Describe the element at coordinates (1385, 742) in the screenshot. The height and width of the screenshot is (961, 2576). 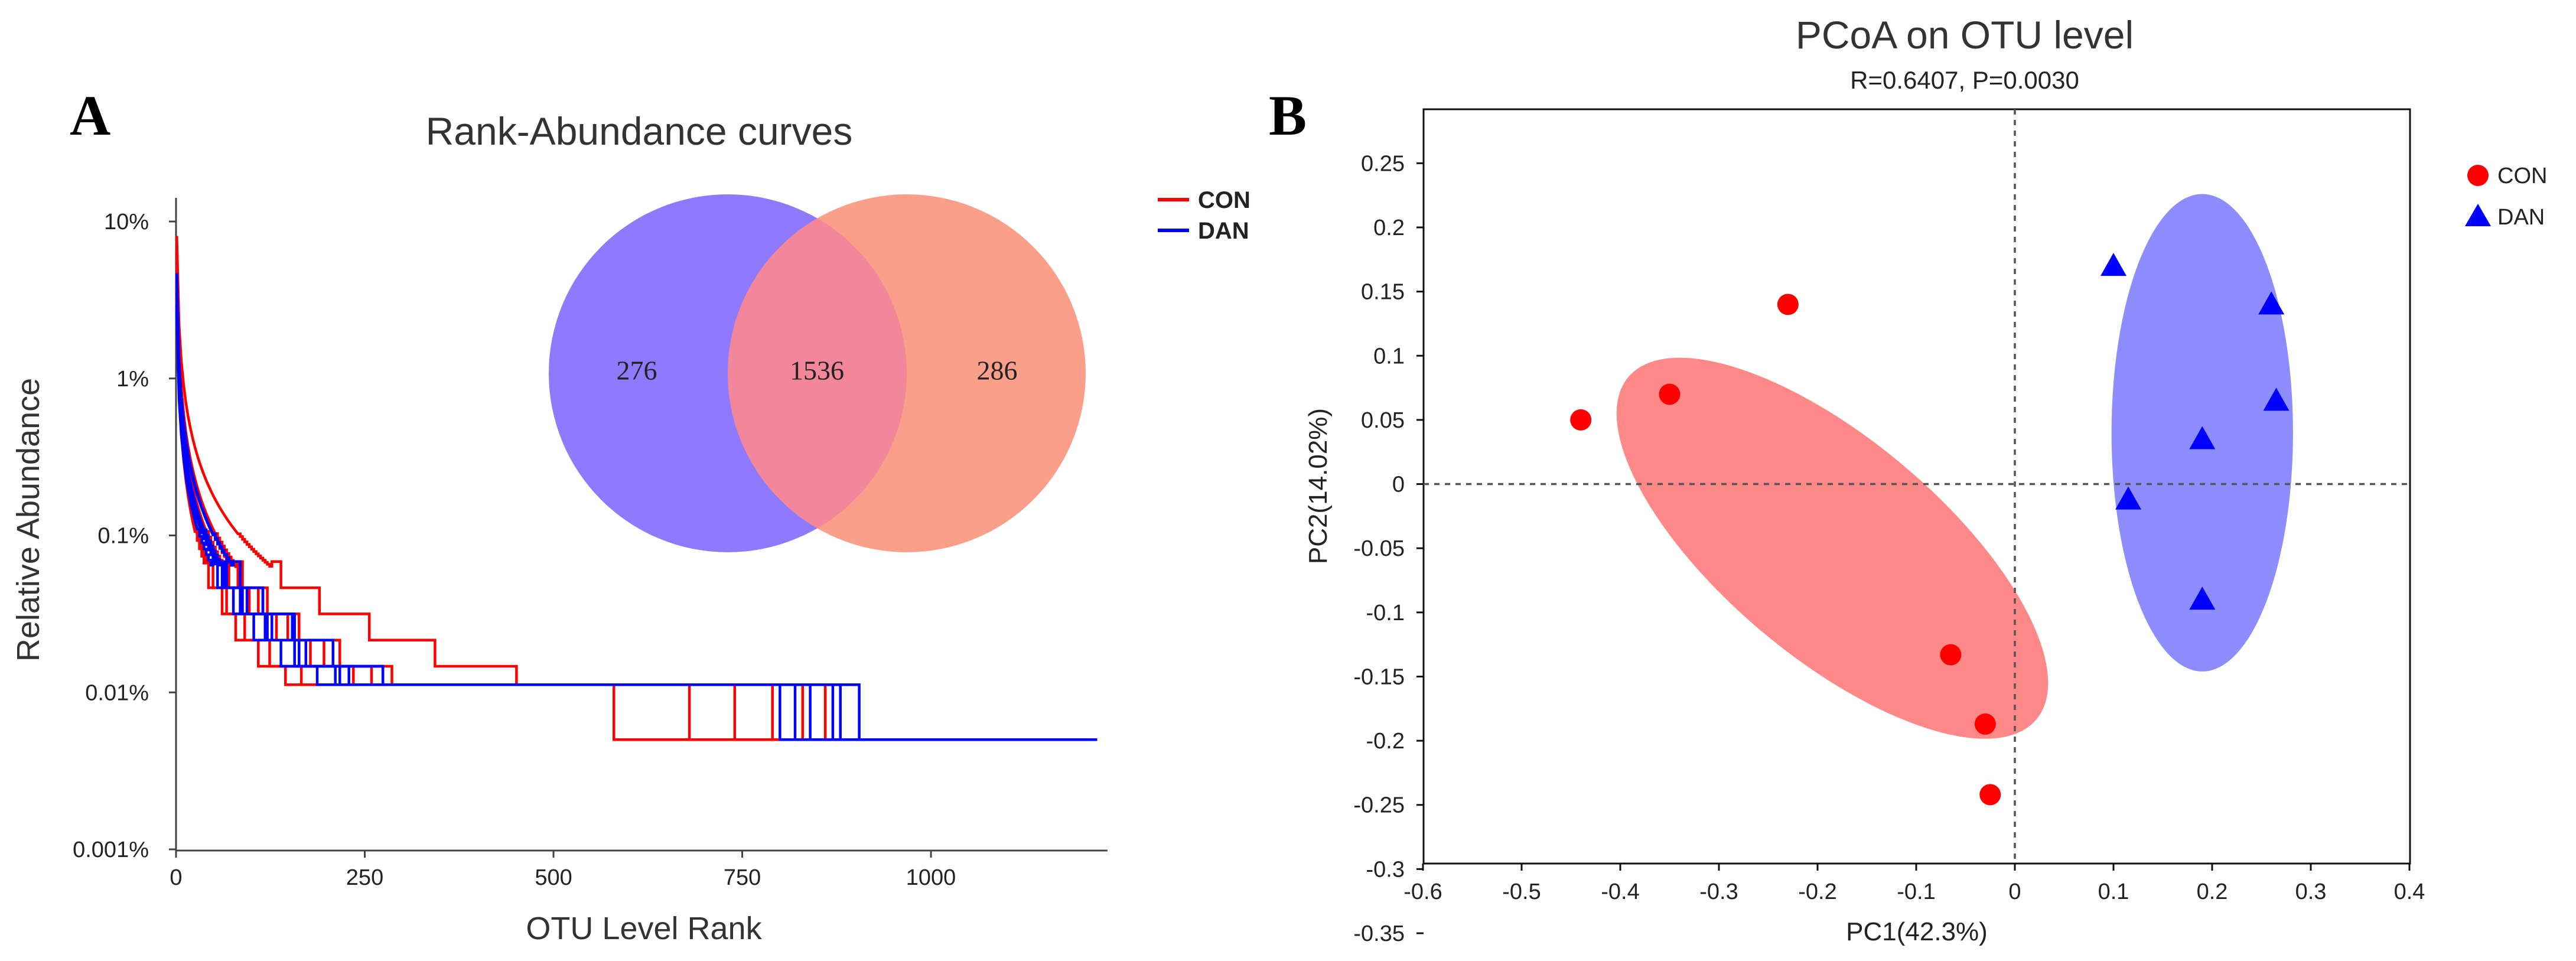
I see `pcoa-y-tick-label: -0.2` at that location.